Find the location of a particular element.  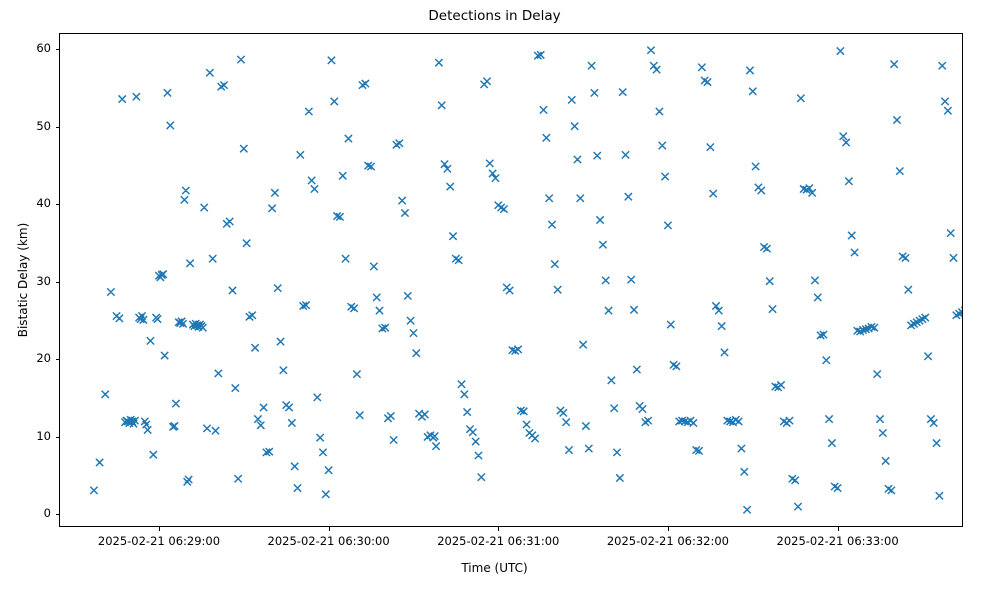

y-axis-label: Bistatic Delay (km) is located at coordinates (23, 280).